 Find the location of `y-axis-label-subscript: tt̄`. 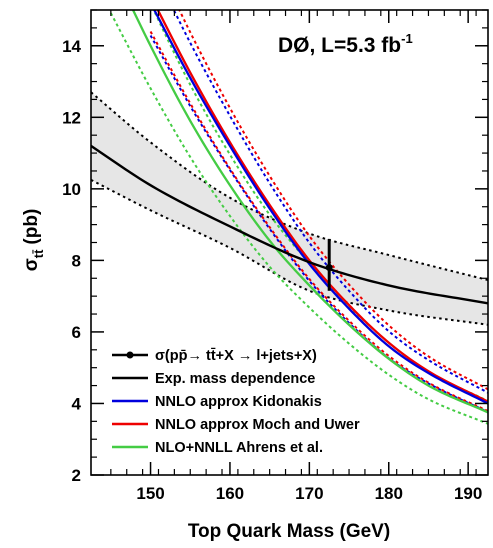

y-axis-label-subscript: tt̄ is located at coordinates (38, 253).